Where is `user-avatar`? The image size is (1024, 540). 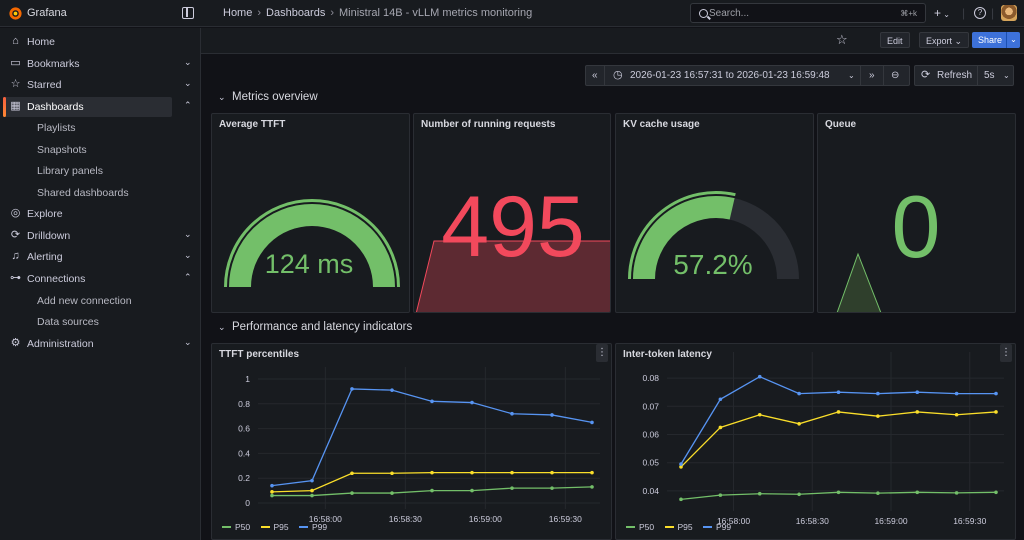 user-avatar is located at coordinates (1009, 13).